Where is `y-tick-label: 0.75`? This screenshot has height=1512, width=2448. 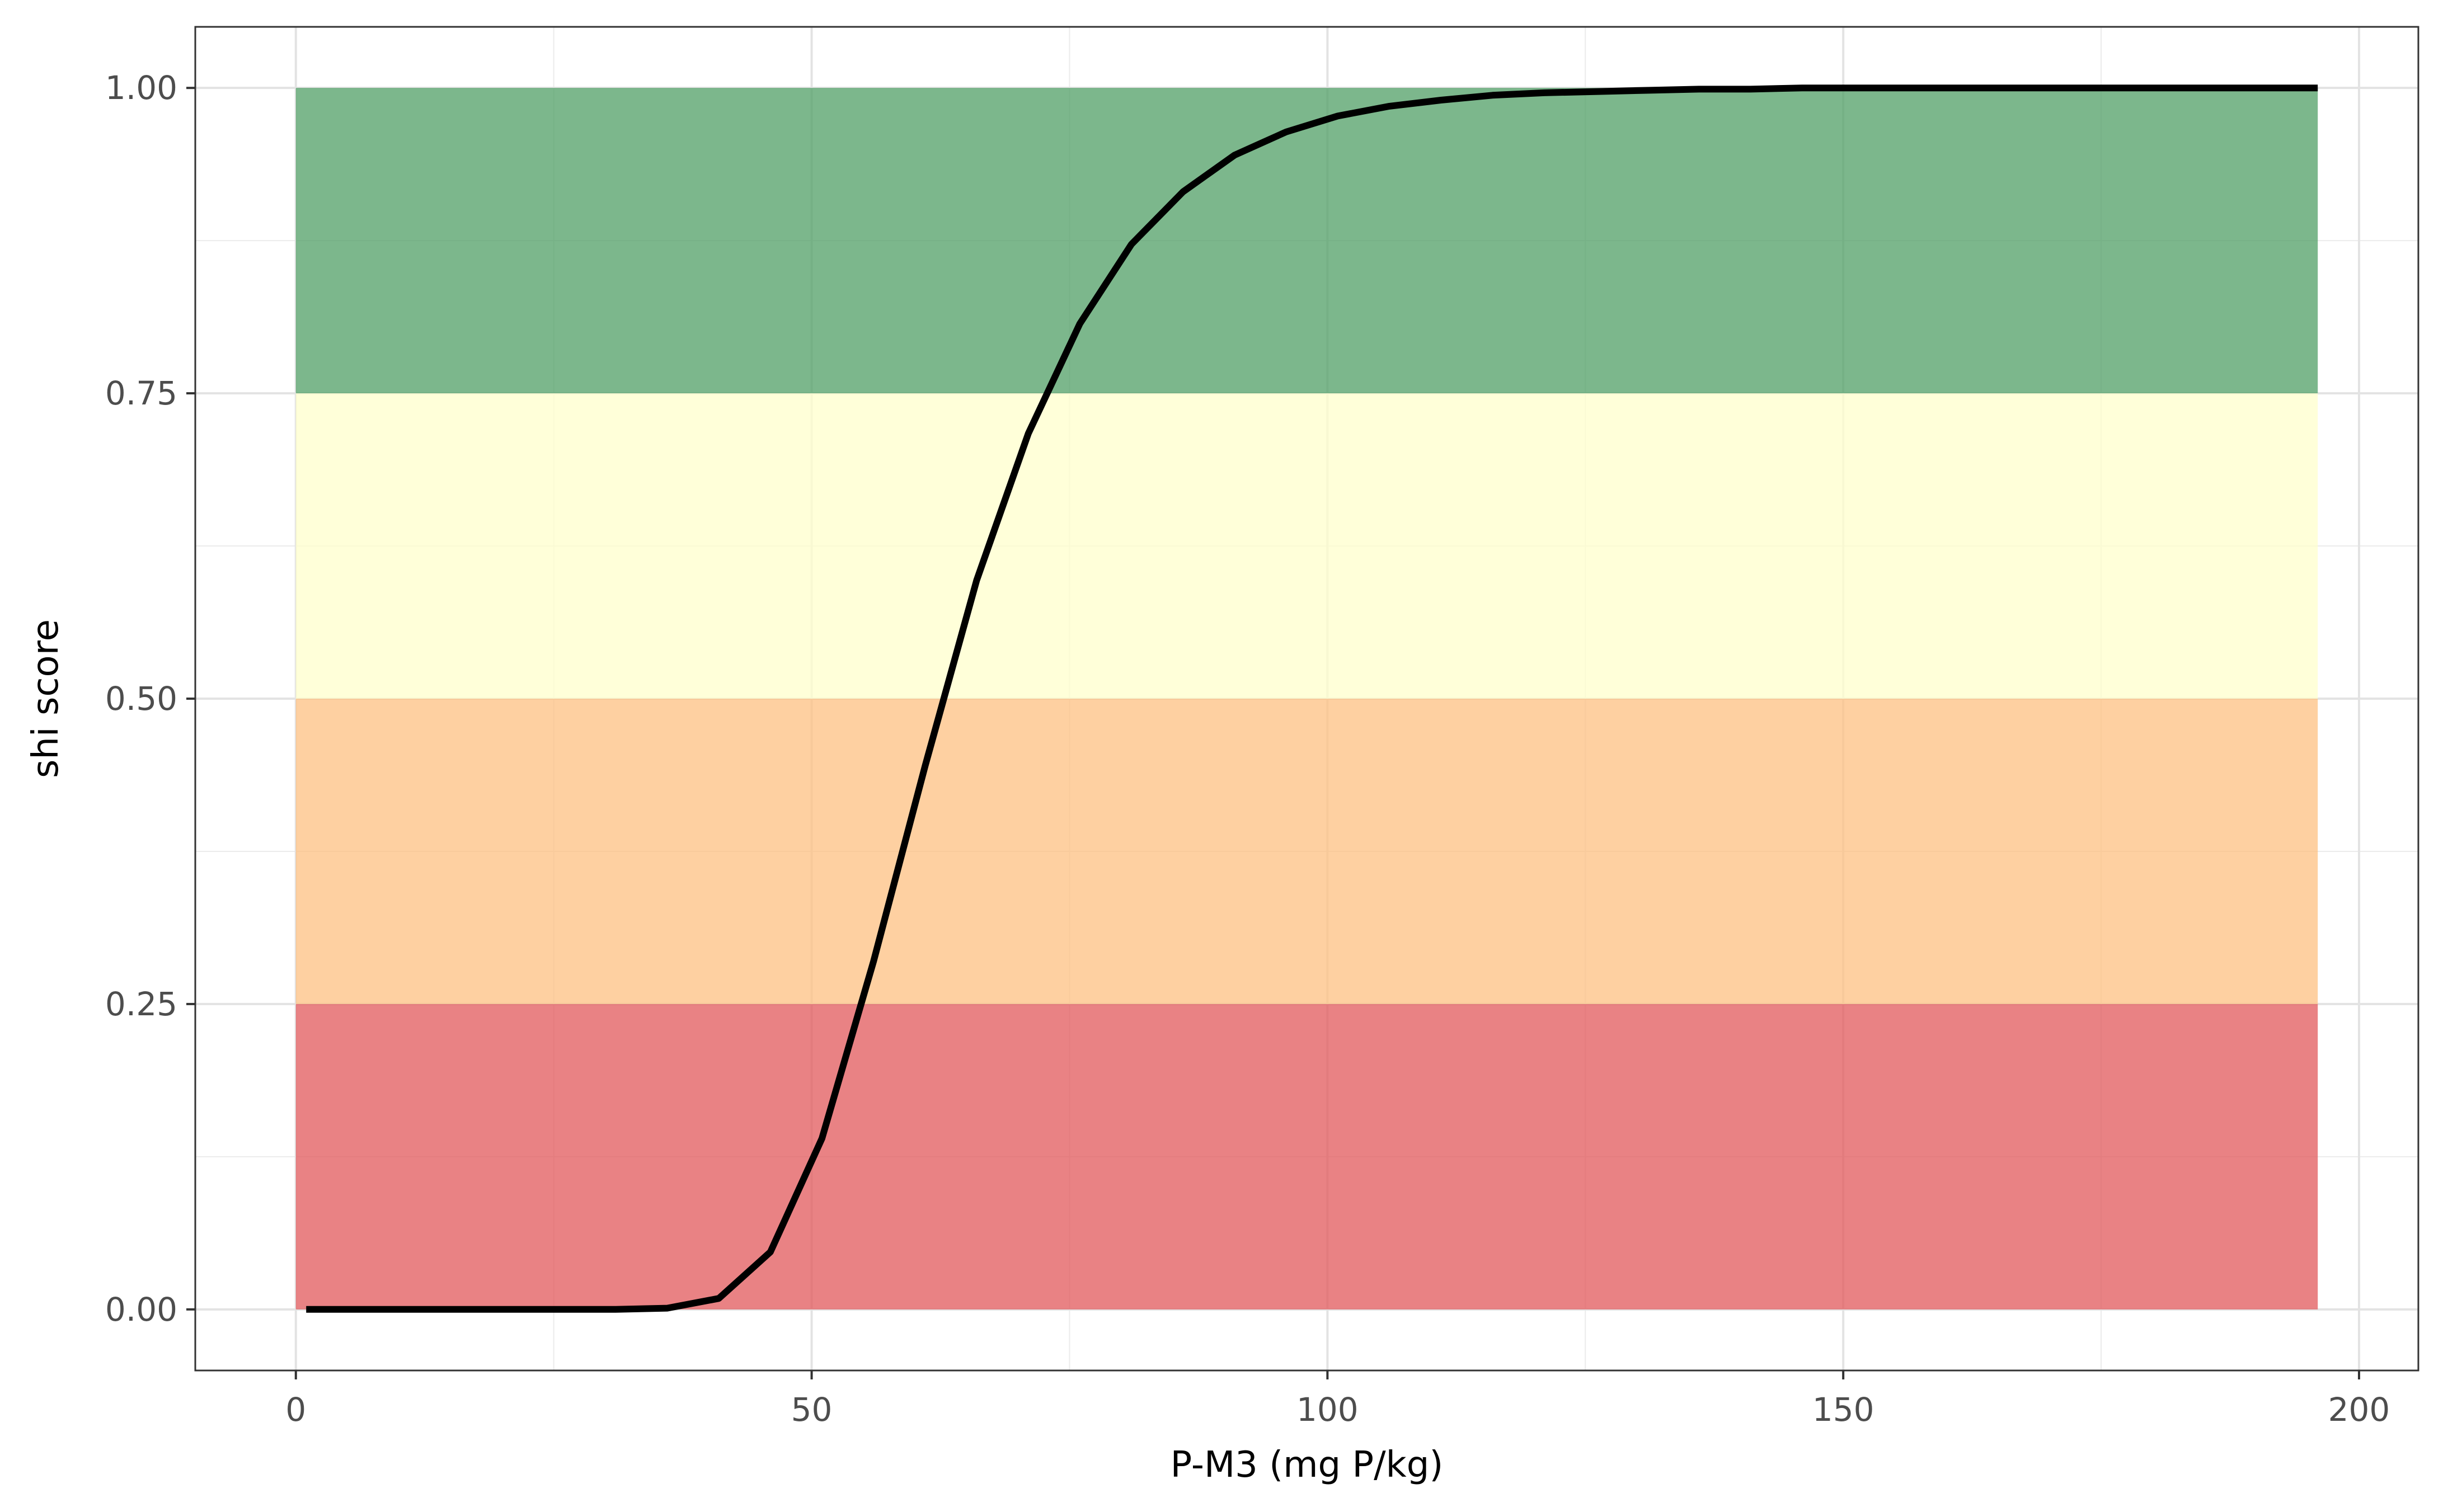
y-tick-label: 0.75 is located at coordinates (141, 393).